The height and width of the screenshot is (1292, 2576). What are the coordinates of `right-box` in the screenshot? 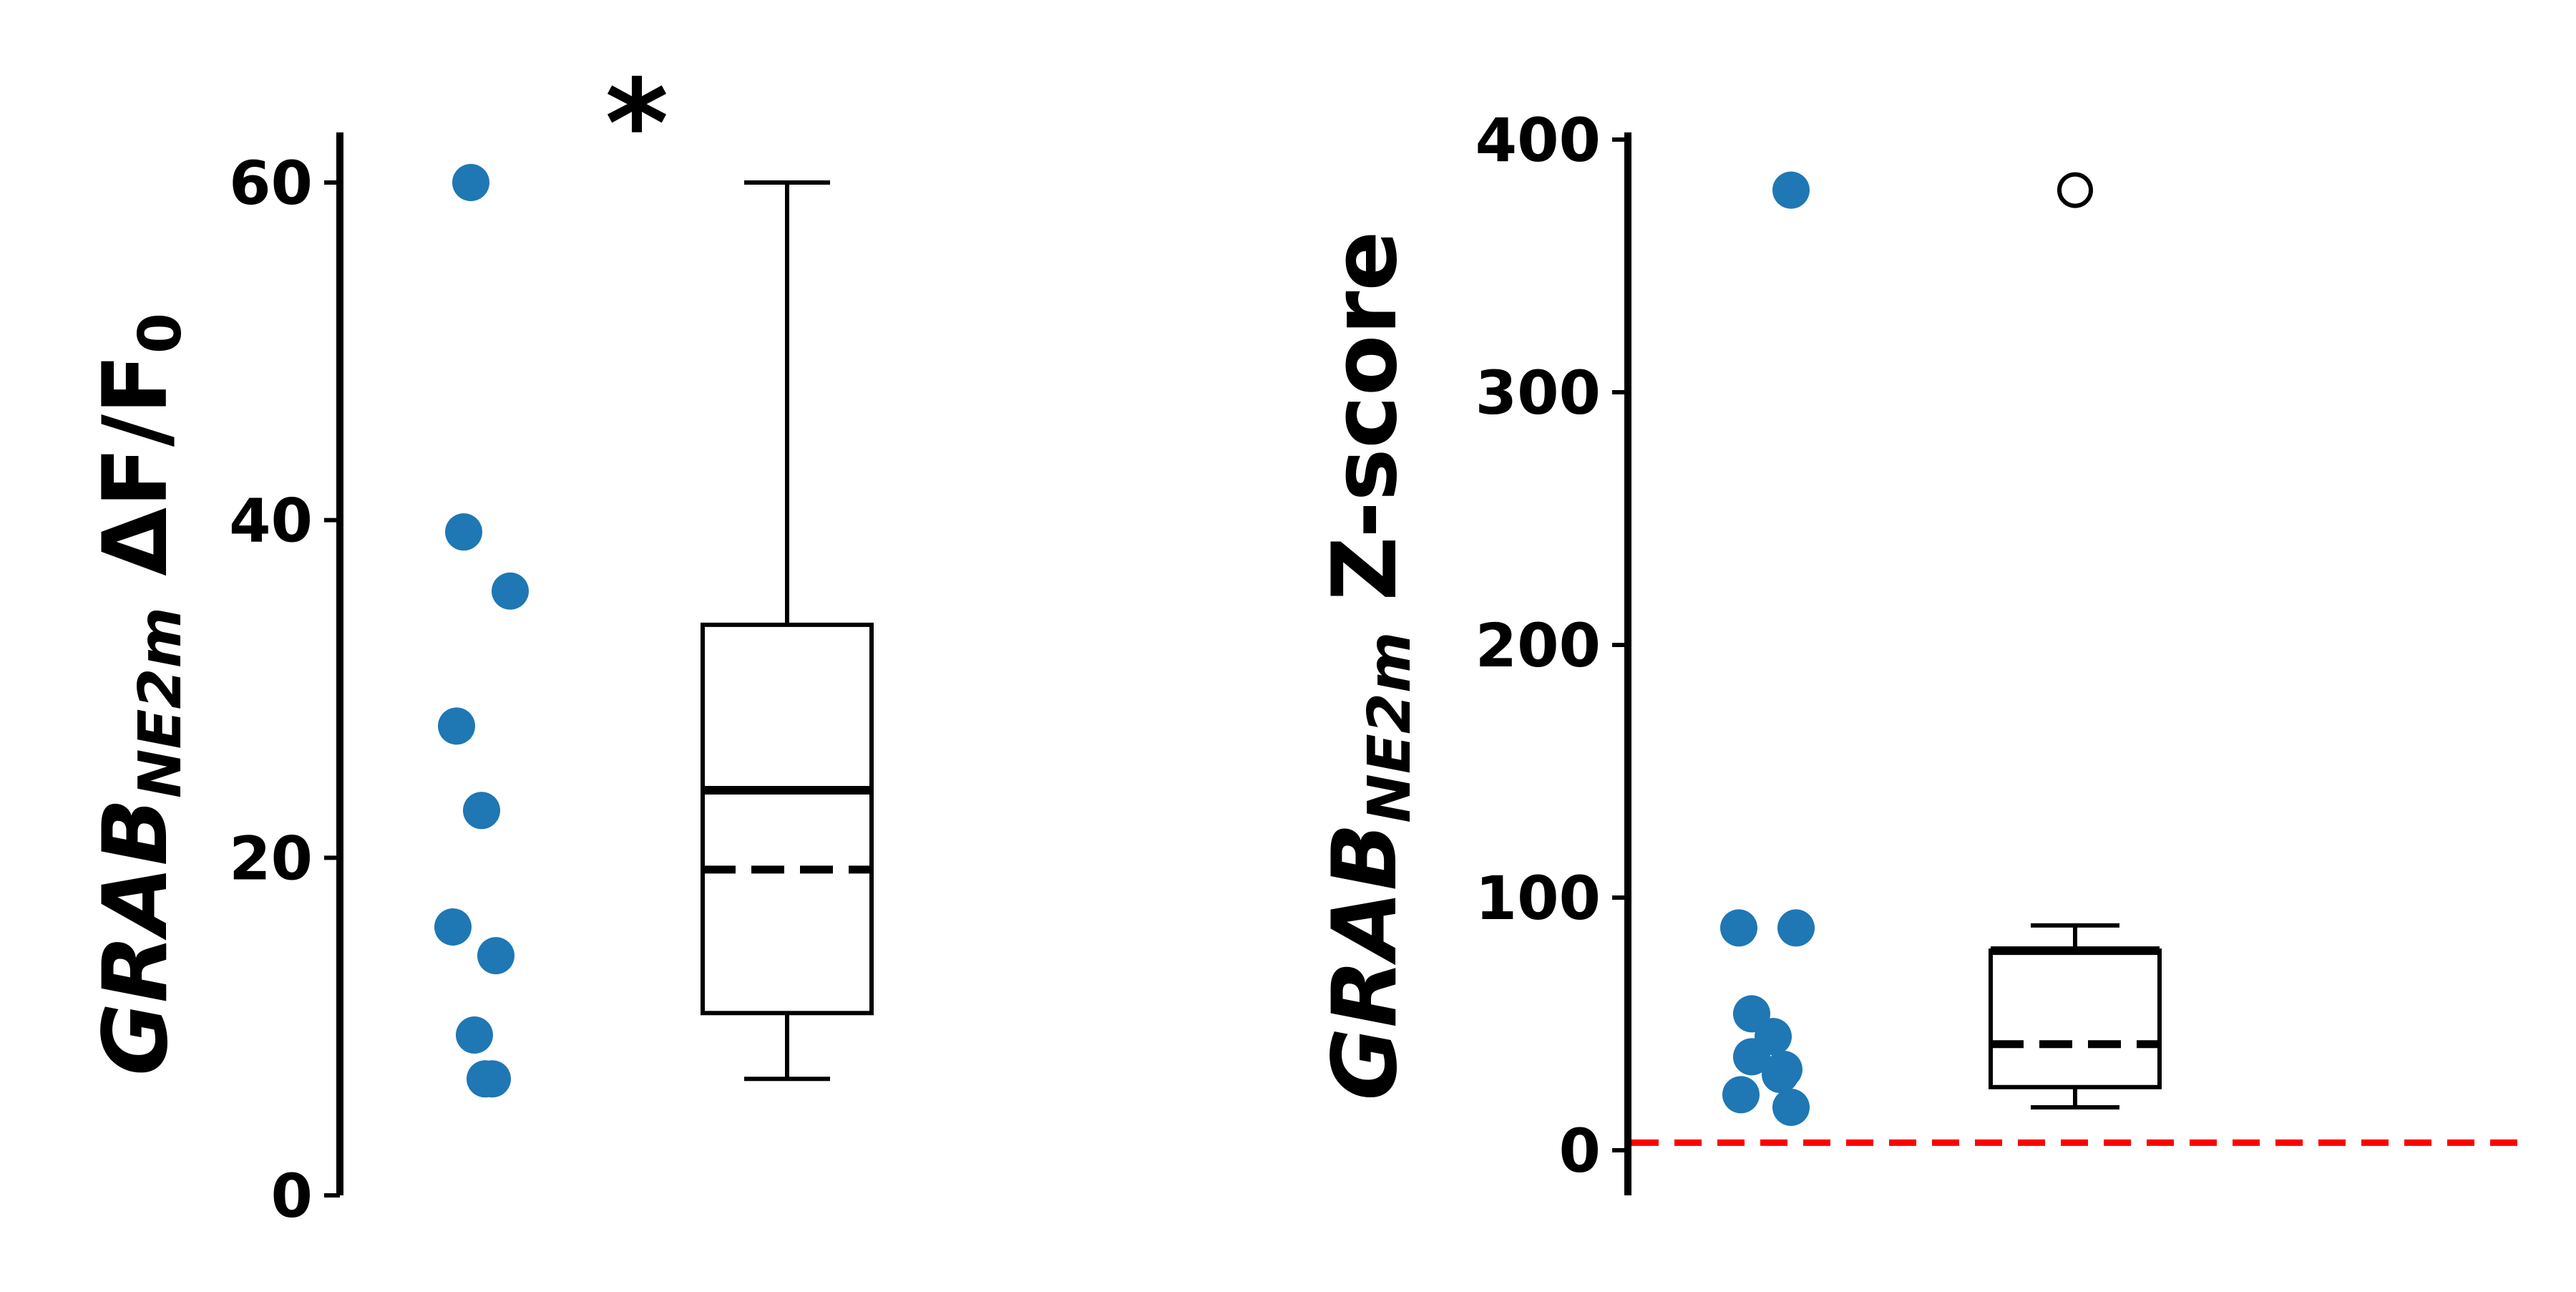 It's located at (2075, 1018).